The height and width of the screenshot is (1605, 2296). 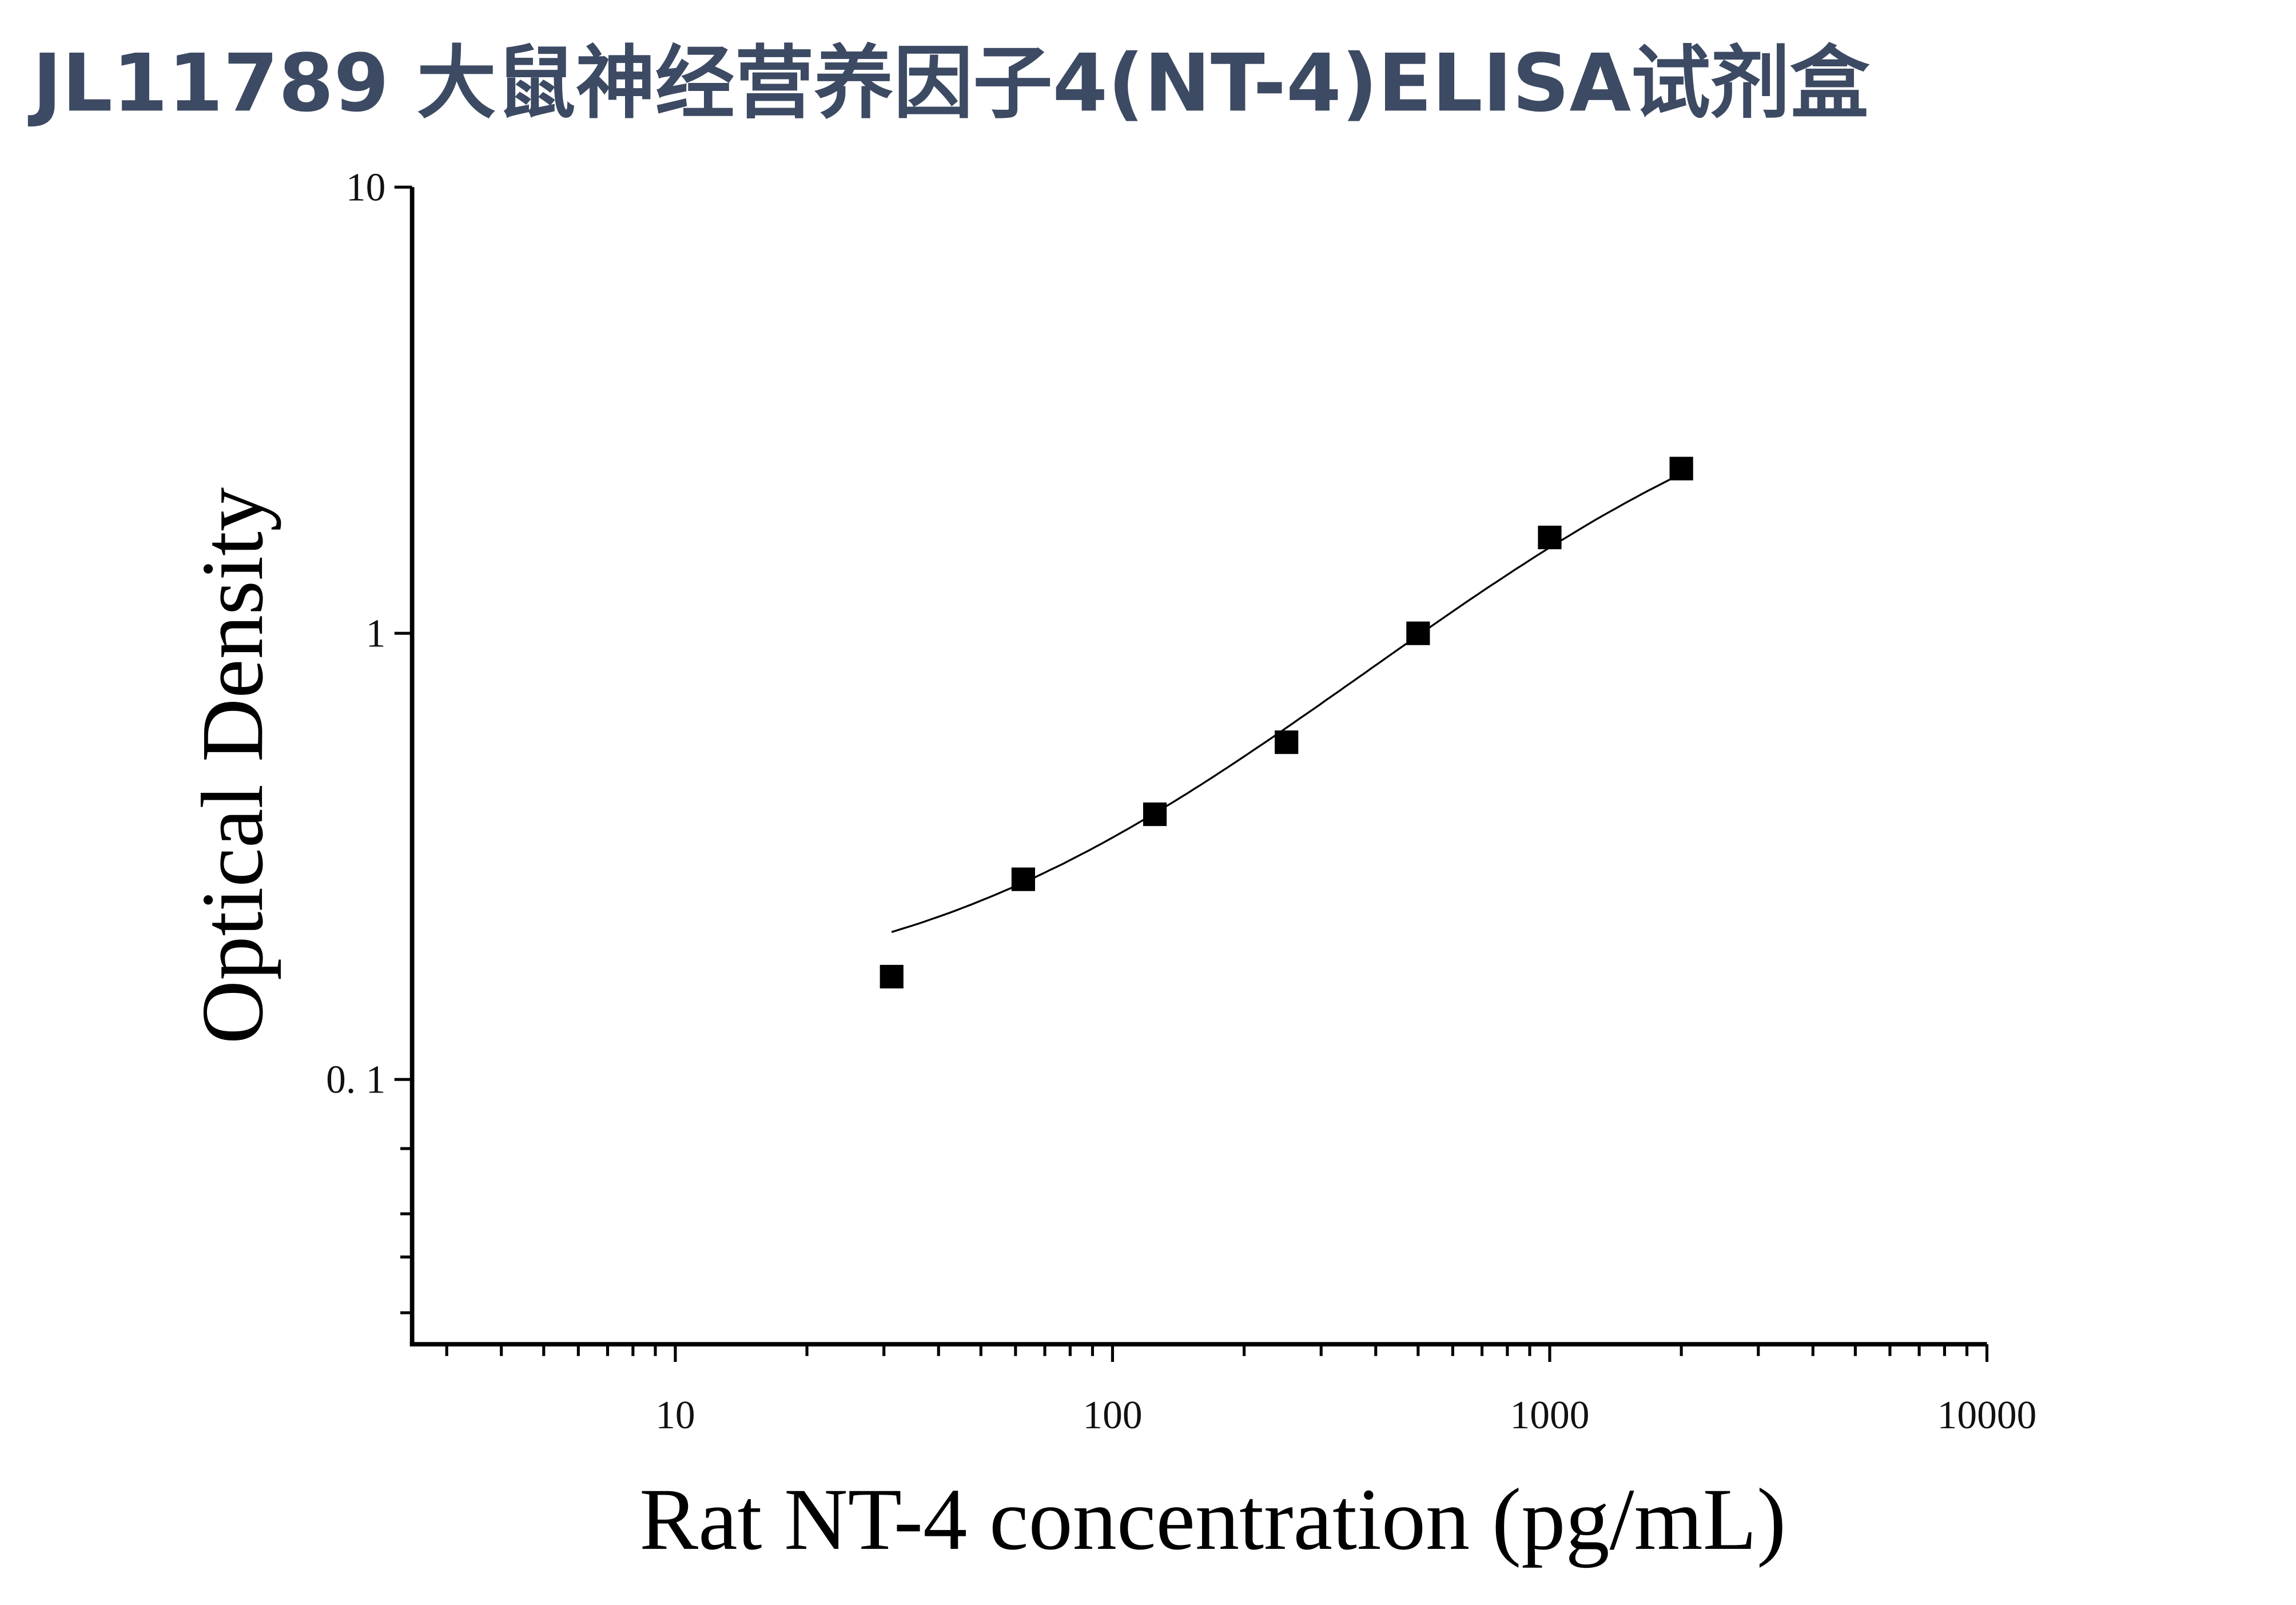 What do you see at coordinates (1112, 1415) in the screenshot?
I see `x-tick-label: 100` at bounding box center [1112, 1415].